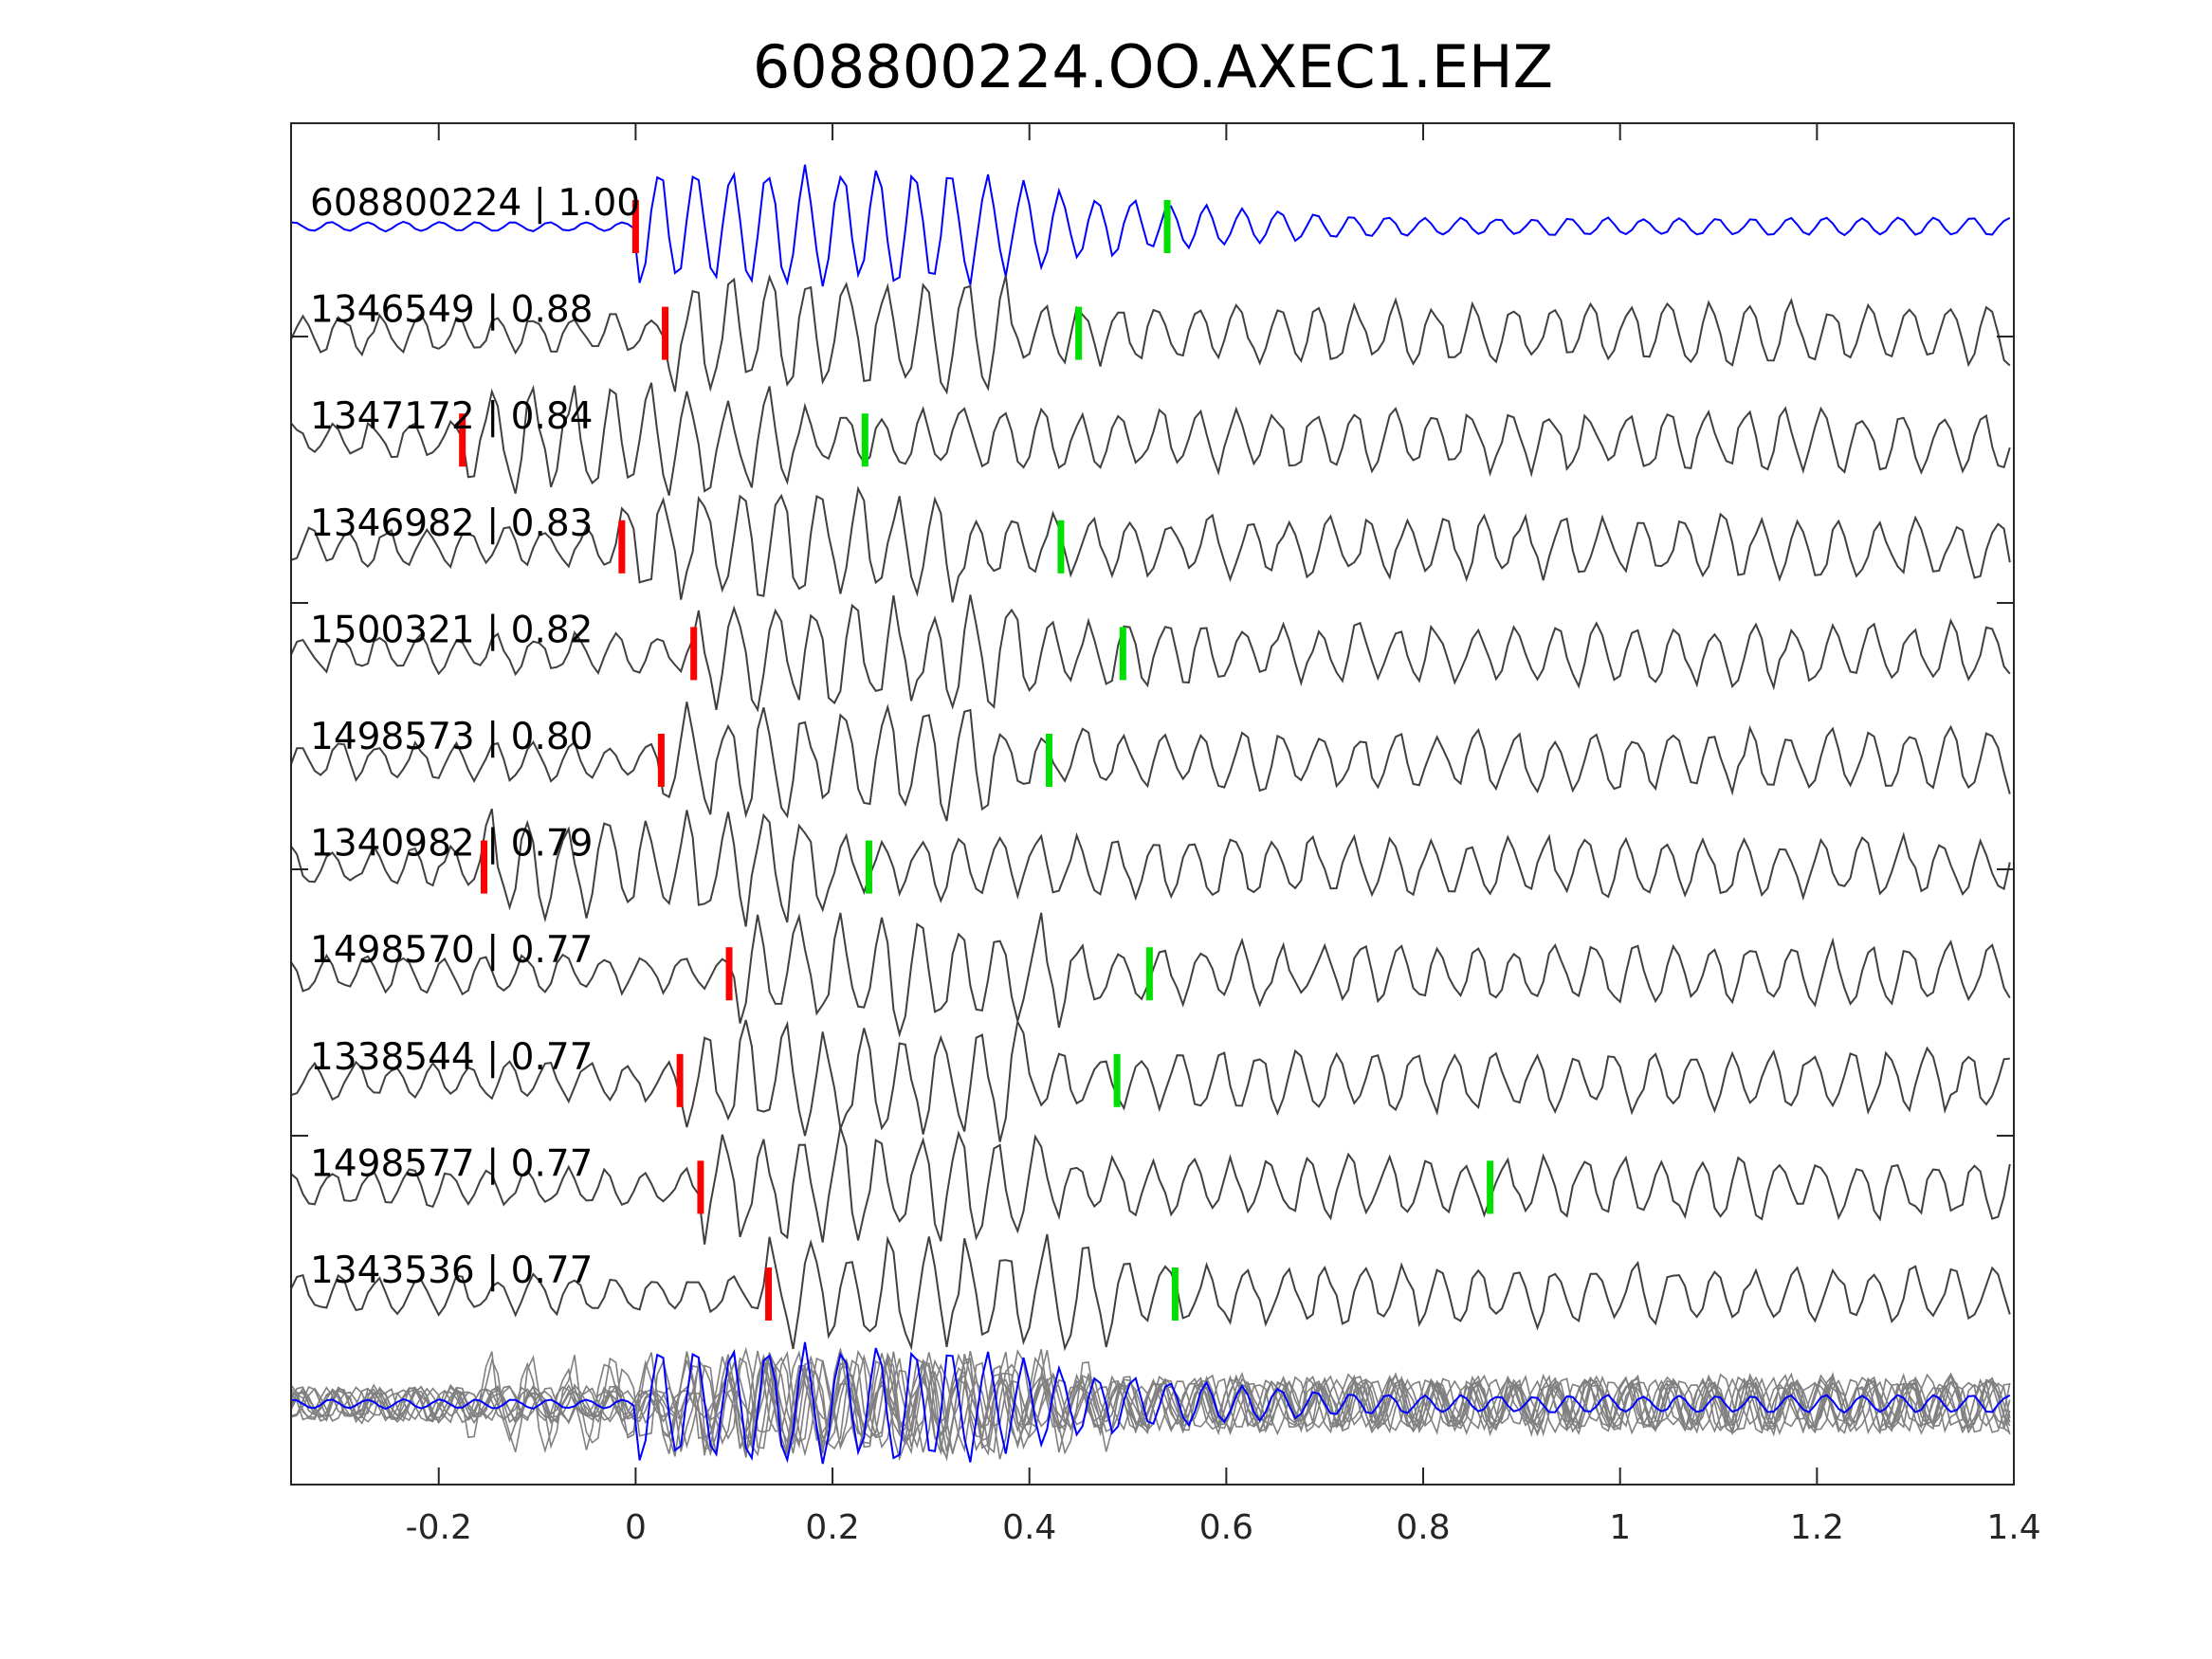 This screenshot has width=2212, height=1659. Describe the element at coordinates (451, 737) in the screenshot. I see `trace-label: 1498573 | 0.80` at that location.